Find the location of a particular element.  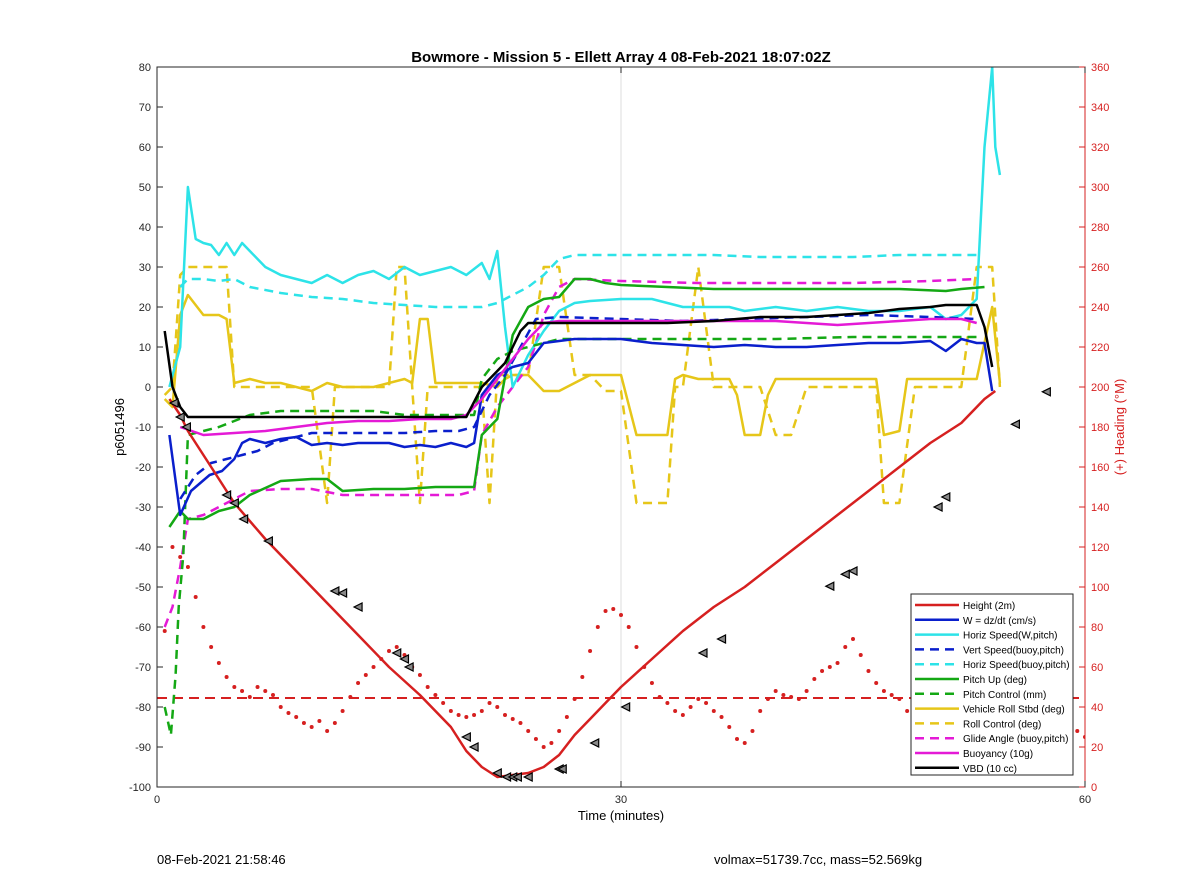

y-tick-label: -70 is located at coordinates (143, 668).